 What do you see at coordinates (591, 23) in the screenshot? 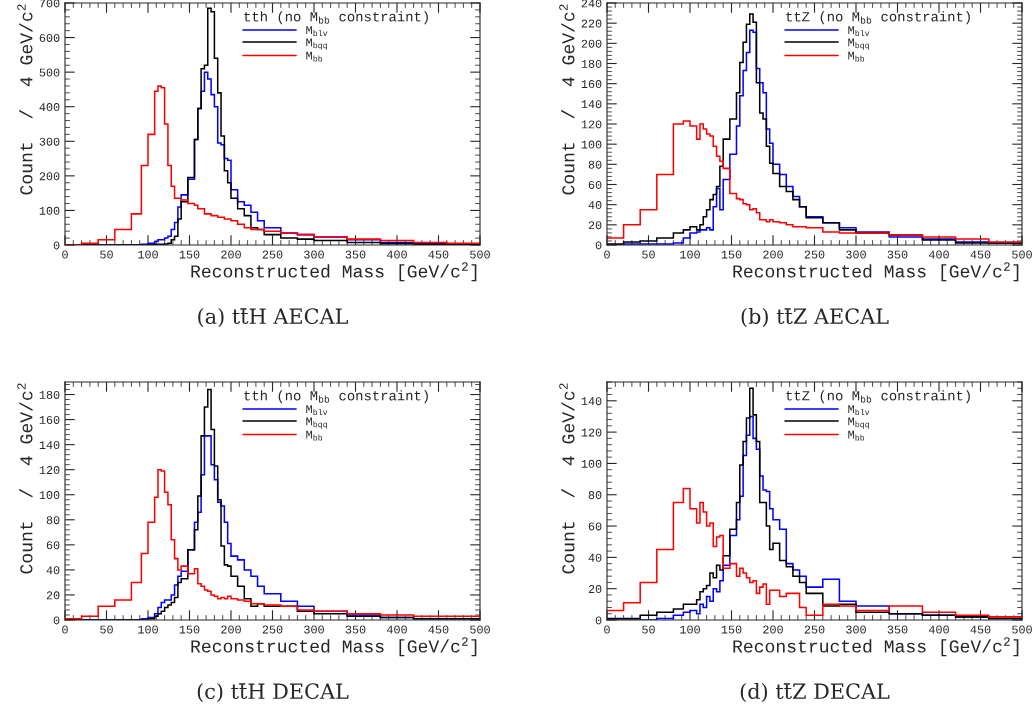
I see `y-tick-label: 220` at bounding box center [591, 23].